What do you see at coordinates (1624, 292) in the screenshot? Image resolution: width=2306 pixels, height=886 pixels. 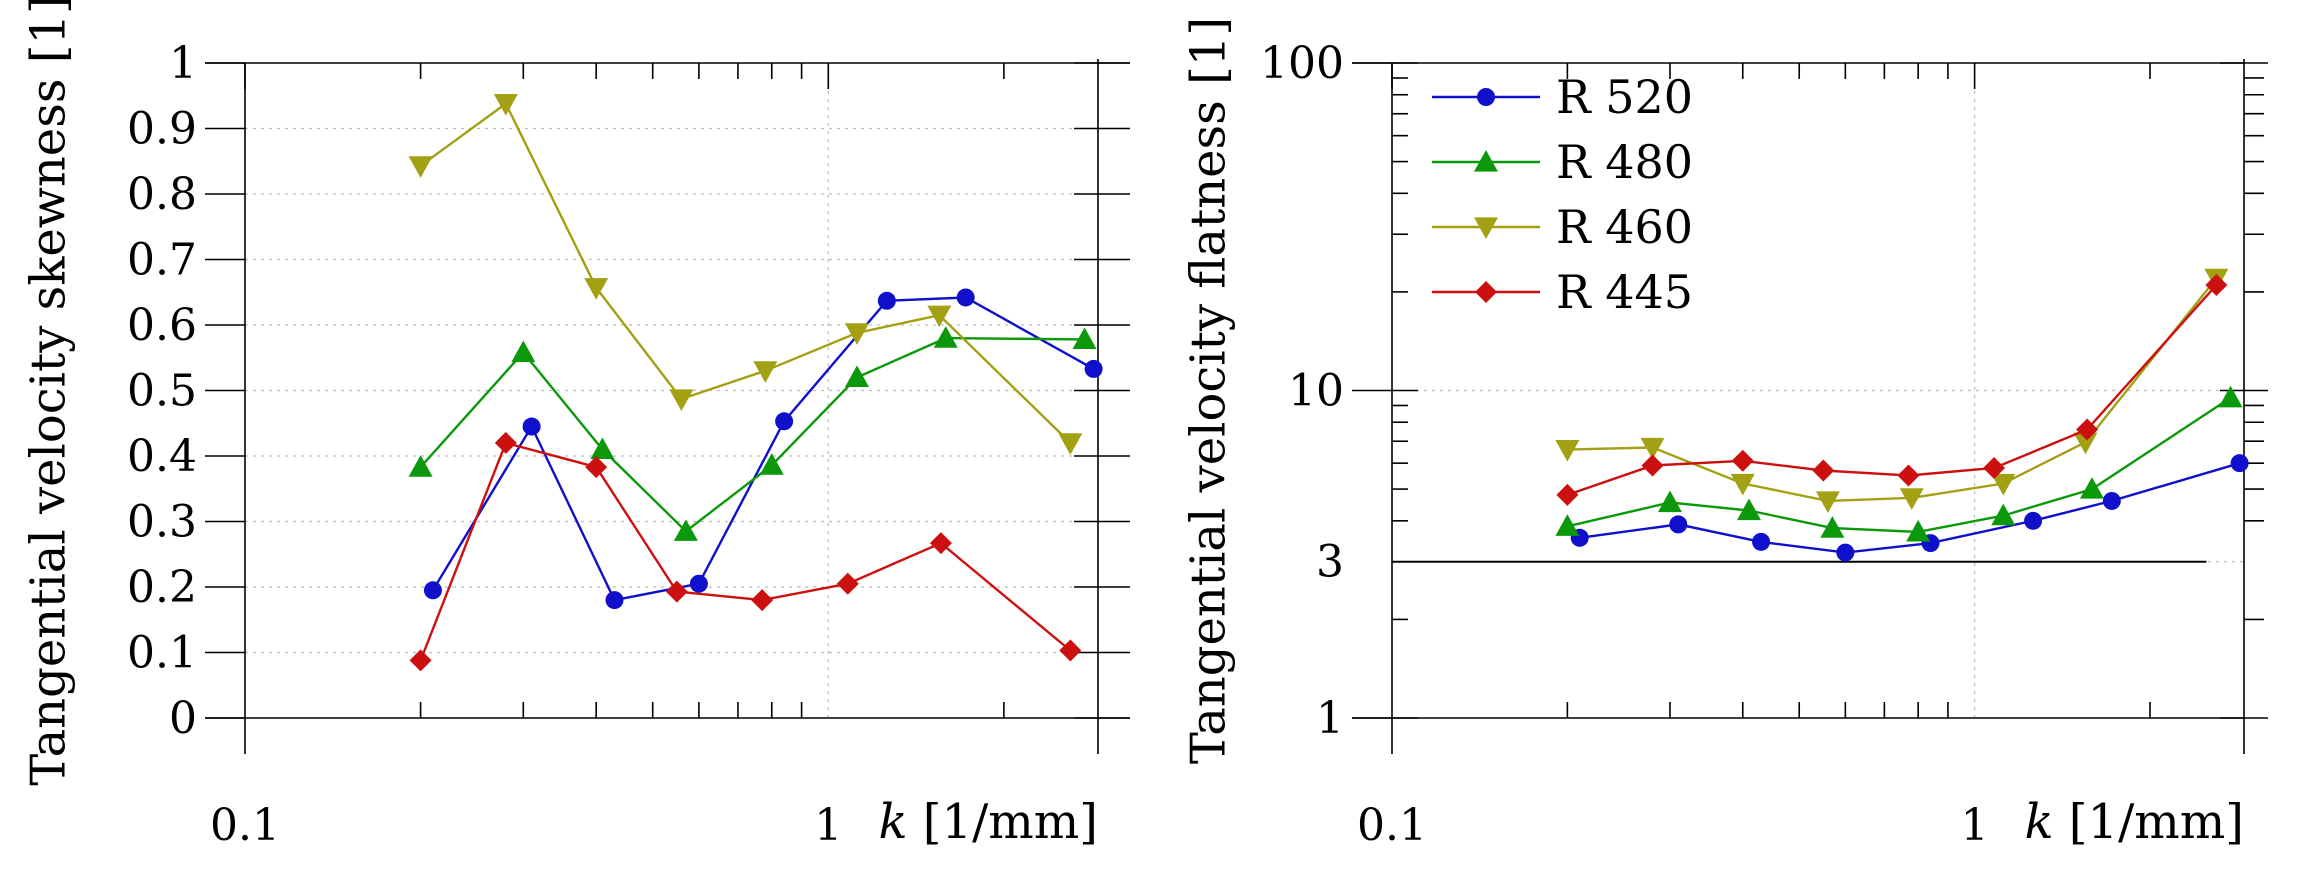 I see `legend-label: R 445` at bounding box center [1624, 292].